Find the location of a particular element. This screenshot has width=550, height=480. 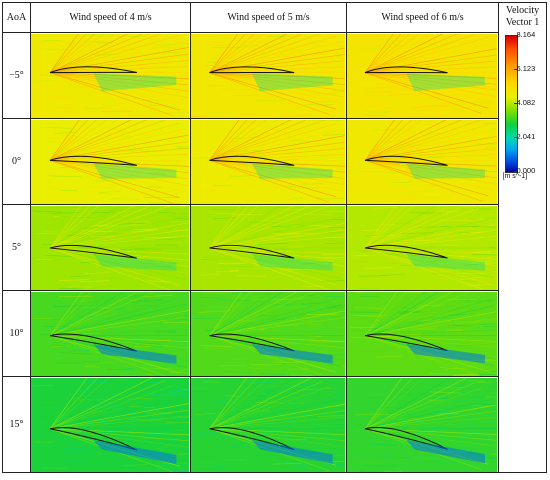

panel-aoa-15-5ms is located at coordinates (268, 424).